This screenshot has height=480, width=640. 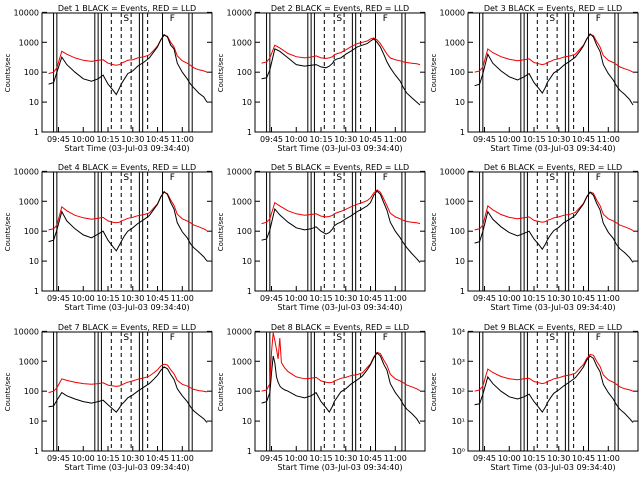 I want to click on panel-title: Det 5 BLACK = Events, RED = LLD, so click(x=340, y=167).